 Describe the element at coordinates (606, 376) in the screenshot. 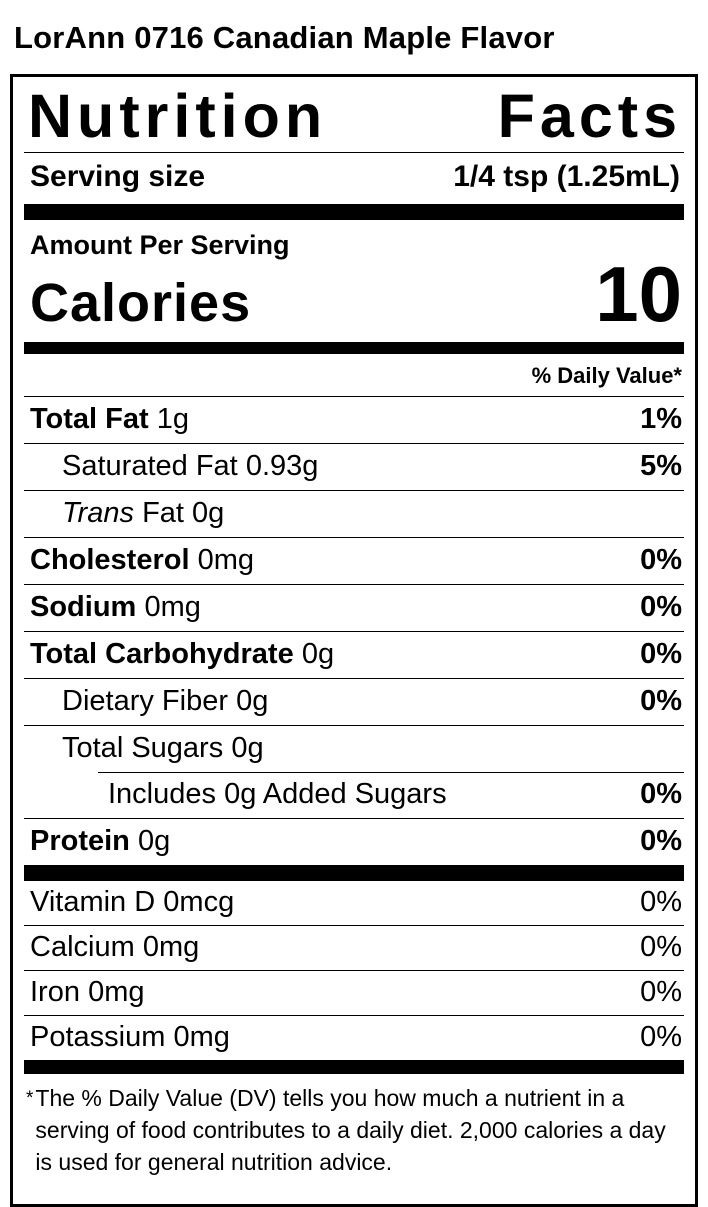

I see `daily-value-header: % Daily Value*` at that location.